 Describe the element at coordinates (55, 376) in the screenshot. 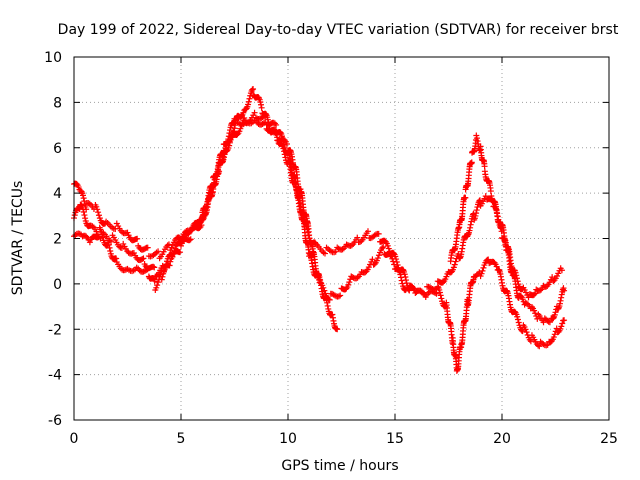

I see `y-tick-label: -4` at that location.